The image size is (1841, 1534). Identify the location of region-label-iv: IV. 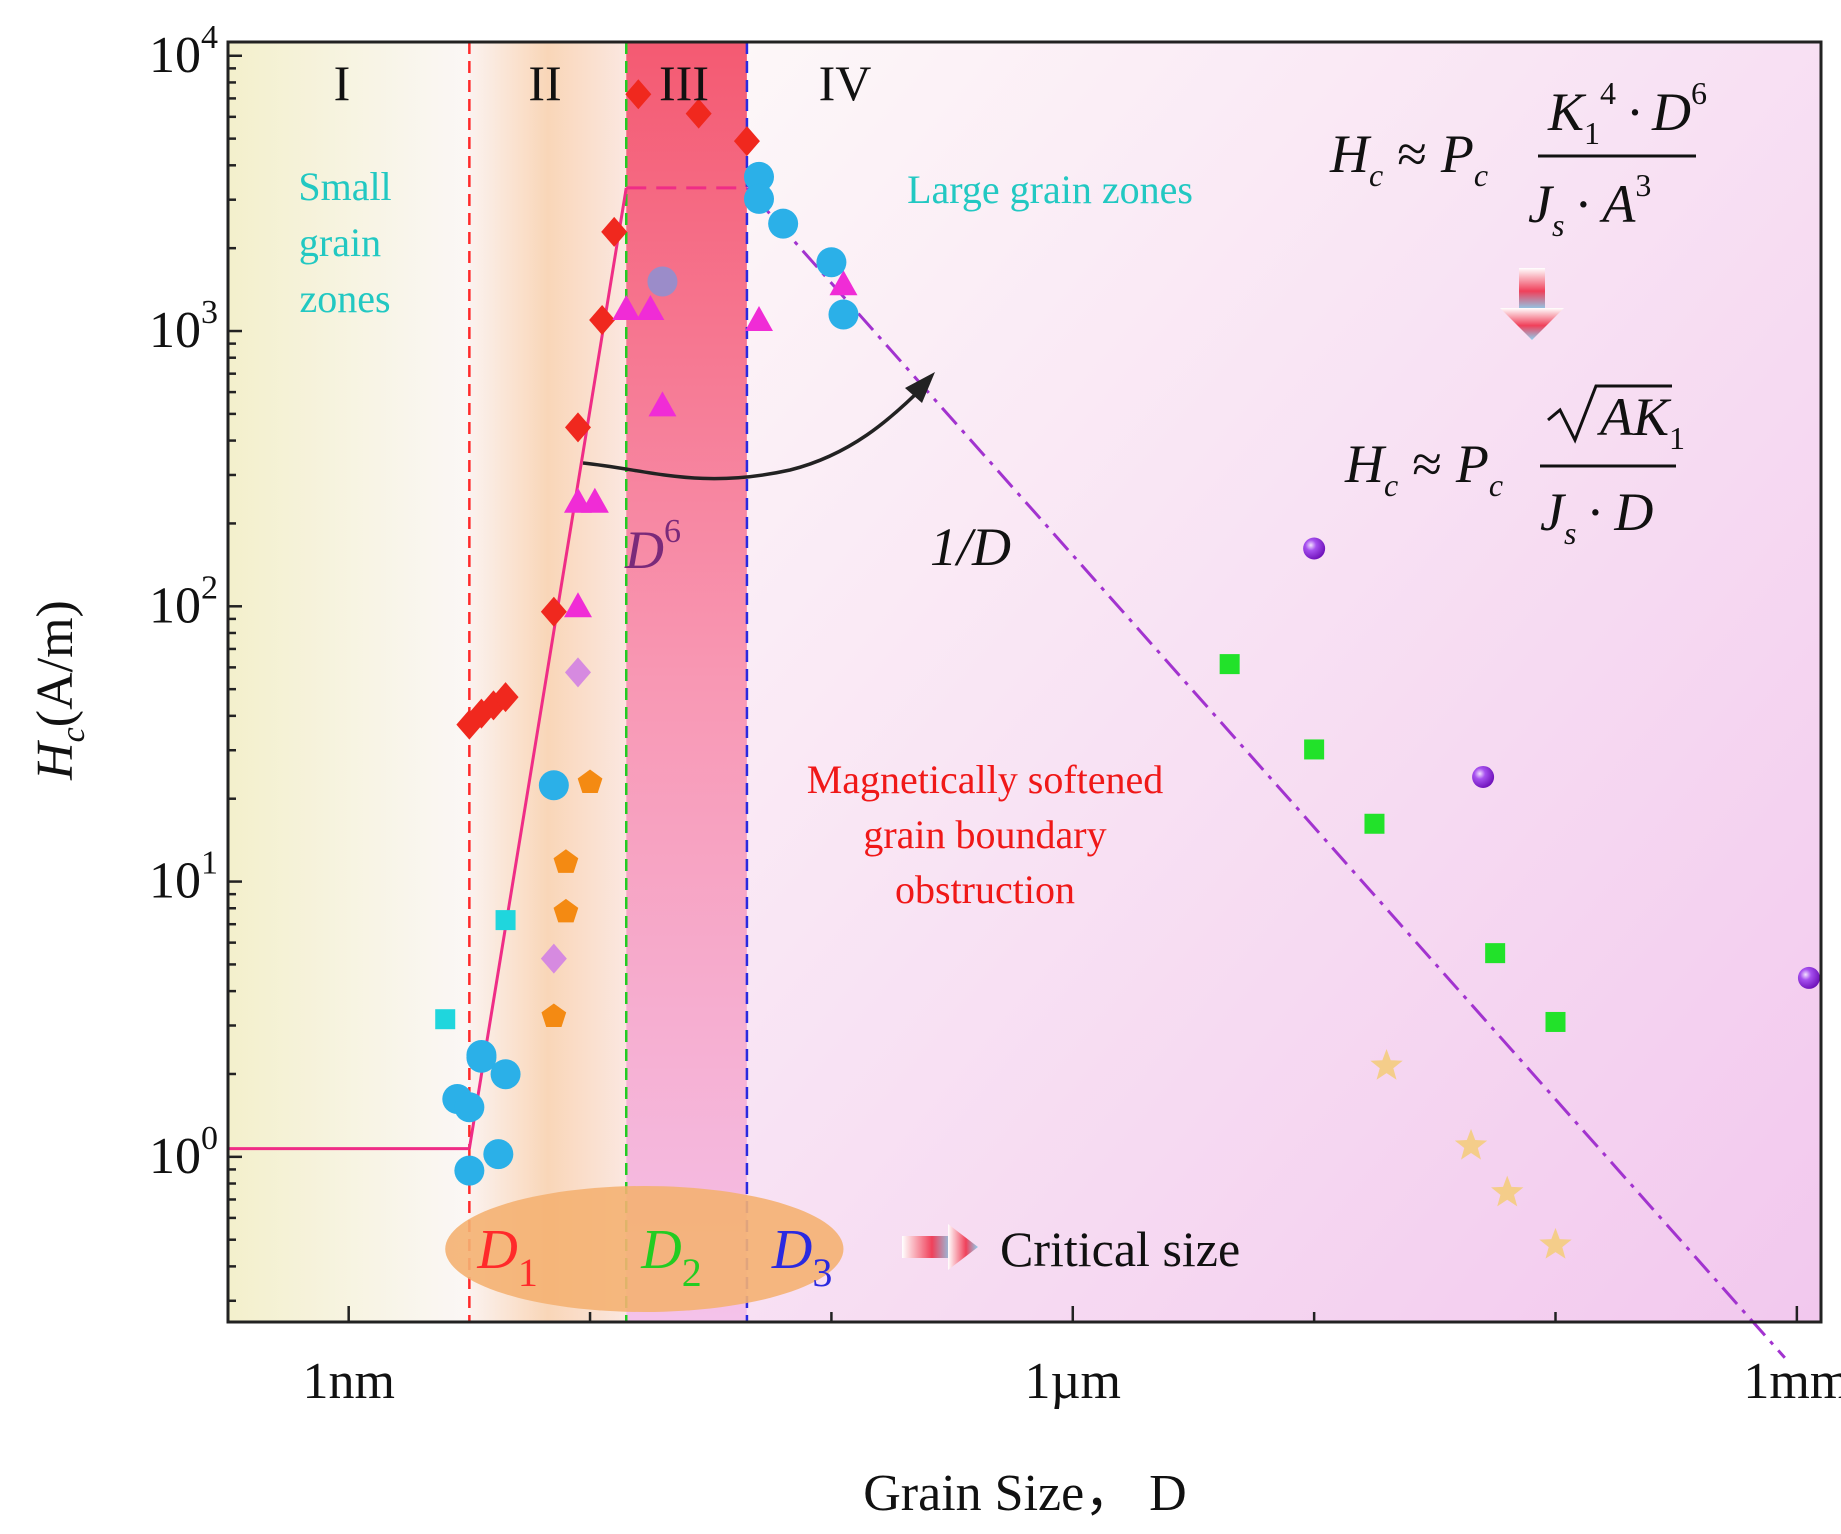
(845, 83).